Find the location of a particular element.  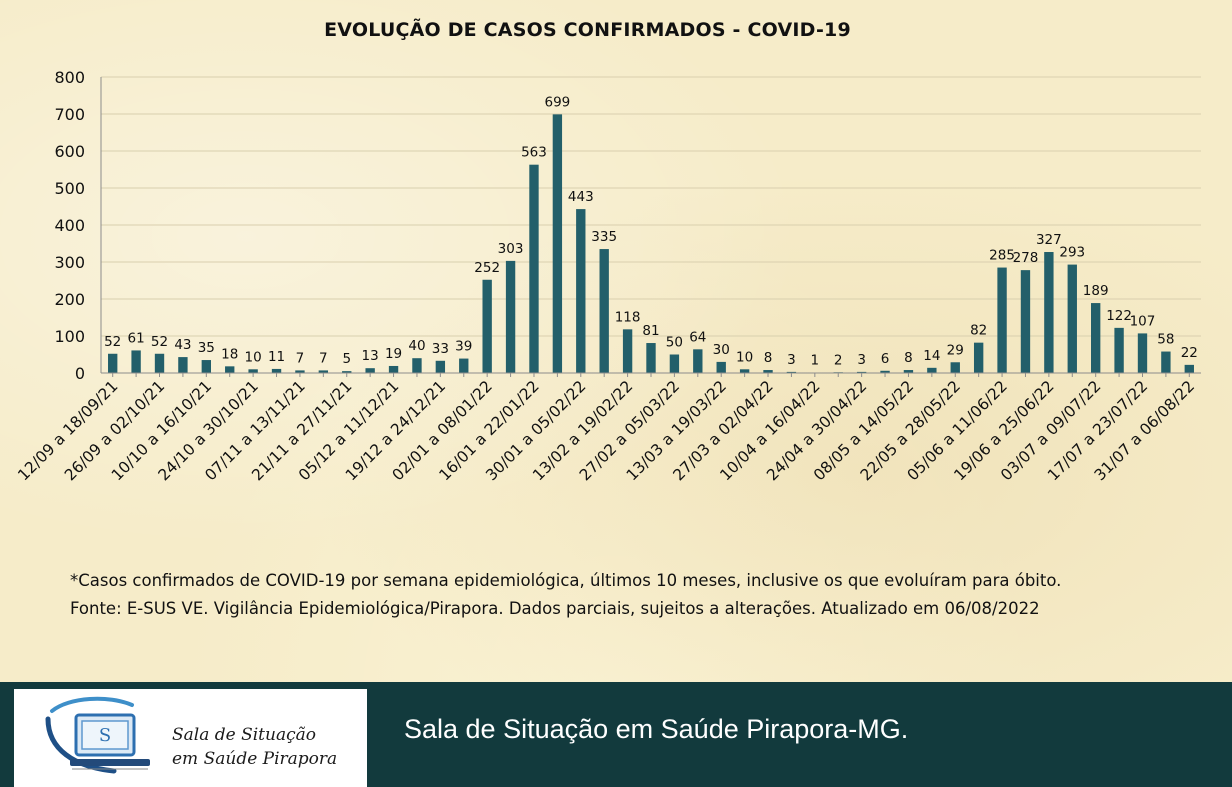

data-label: 10 is located at coordinates (744, 357).